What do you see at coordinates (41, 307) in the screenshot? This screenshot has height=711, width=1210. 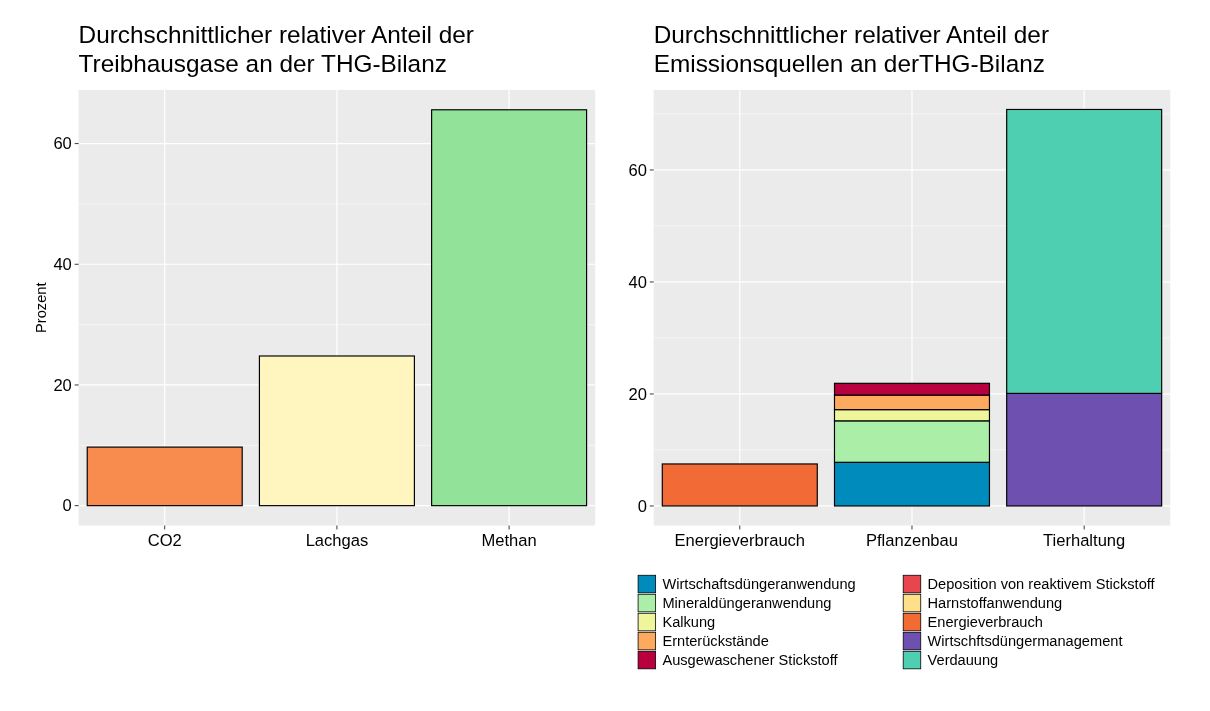 I see `y-axis-title: Prozent` at bounding box center [41, 307].